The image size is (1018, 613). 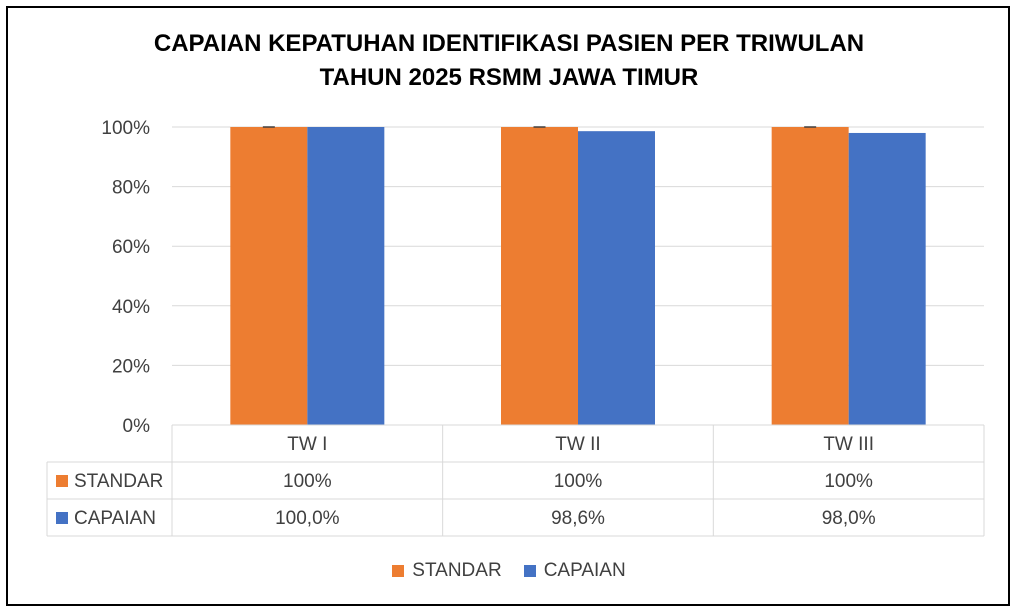 I want to click on x-category-label: TW III, so click(x=848, y=444).